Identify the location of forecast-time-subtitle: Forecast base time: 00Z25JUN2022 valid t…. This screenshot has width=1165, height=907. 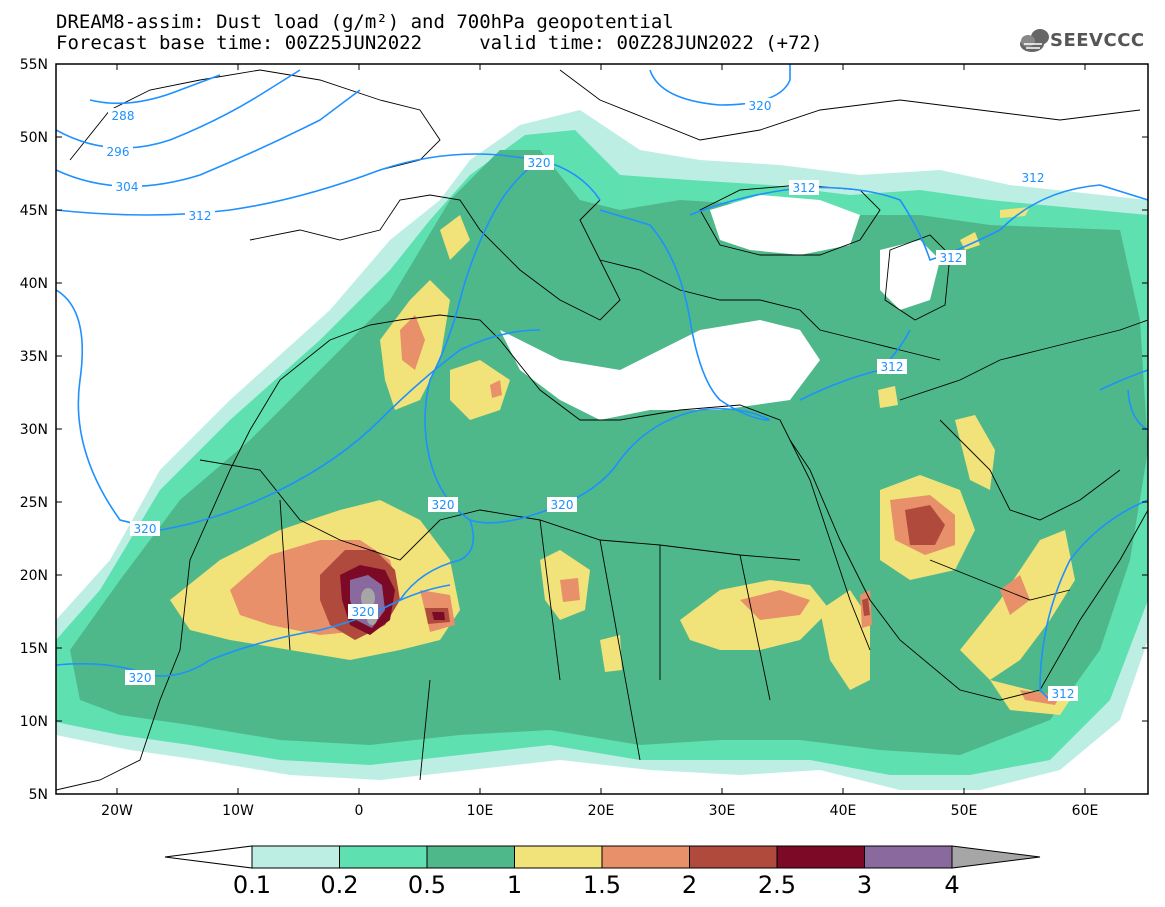
(439, 43).